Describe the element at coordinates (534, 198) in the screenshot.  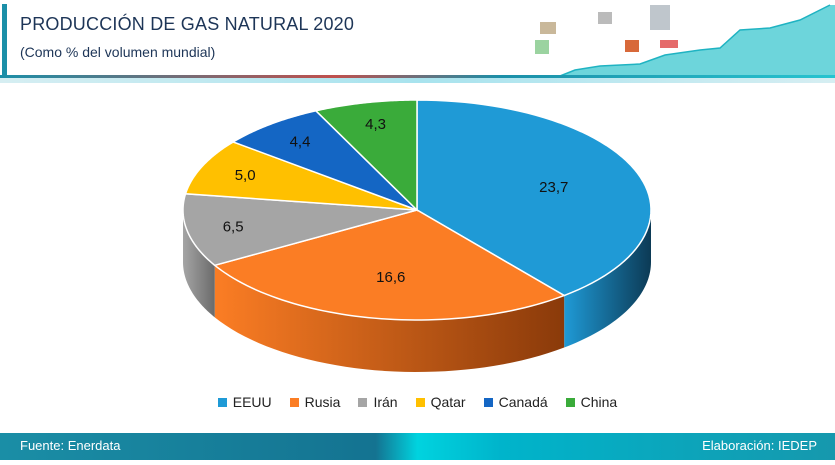
I see `pie-slice-eeuu` at that location.